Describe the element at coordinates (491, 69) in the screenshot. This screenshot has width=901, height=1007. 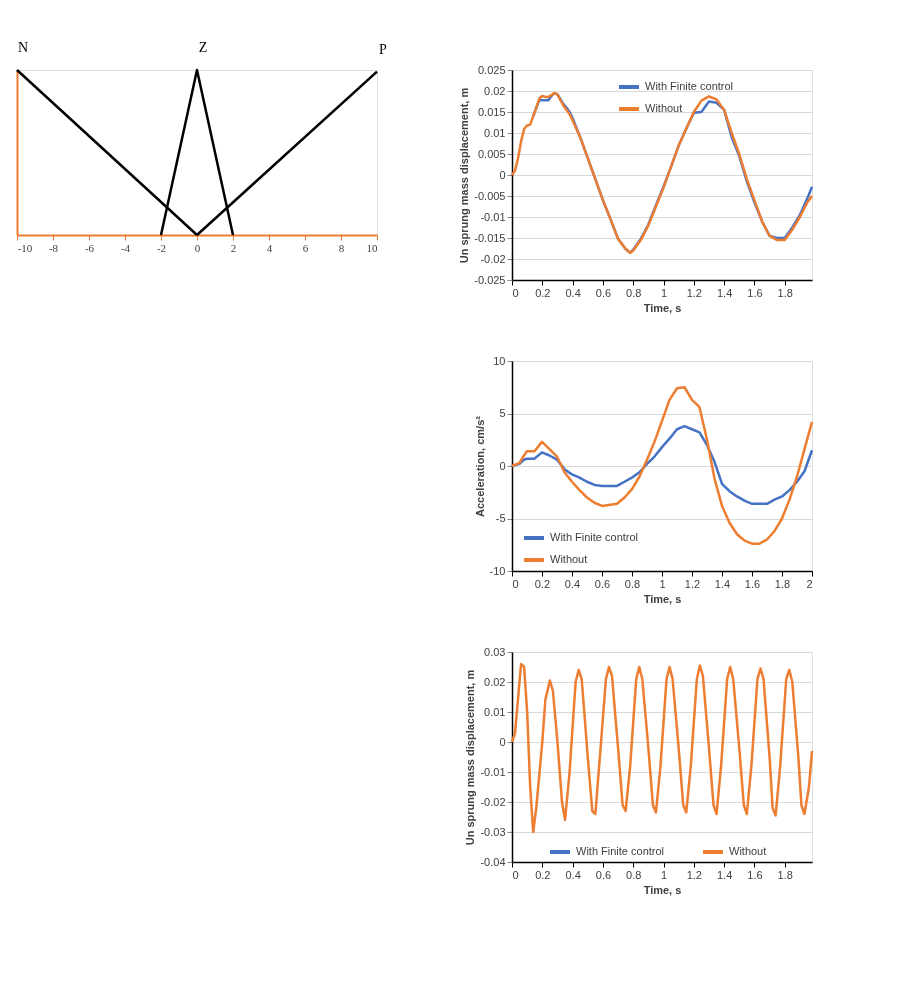
I see `y-tick-label: 0.025` at that location.